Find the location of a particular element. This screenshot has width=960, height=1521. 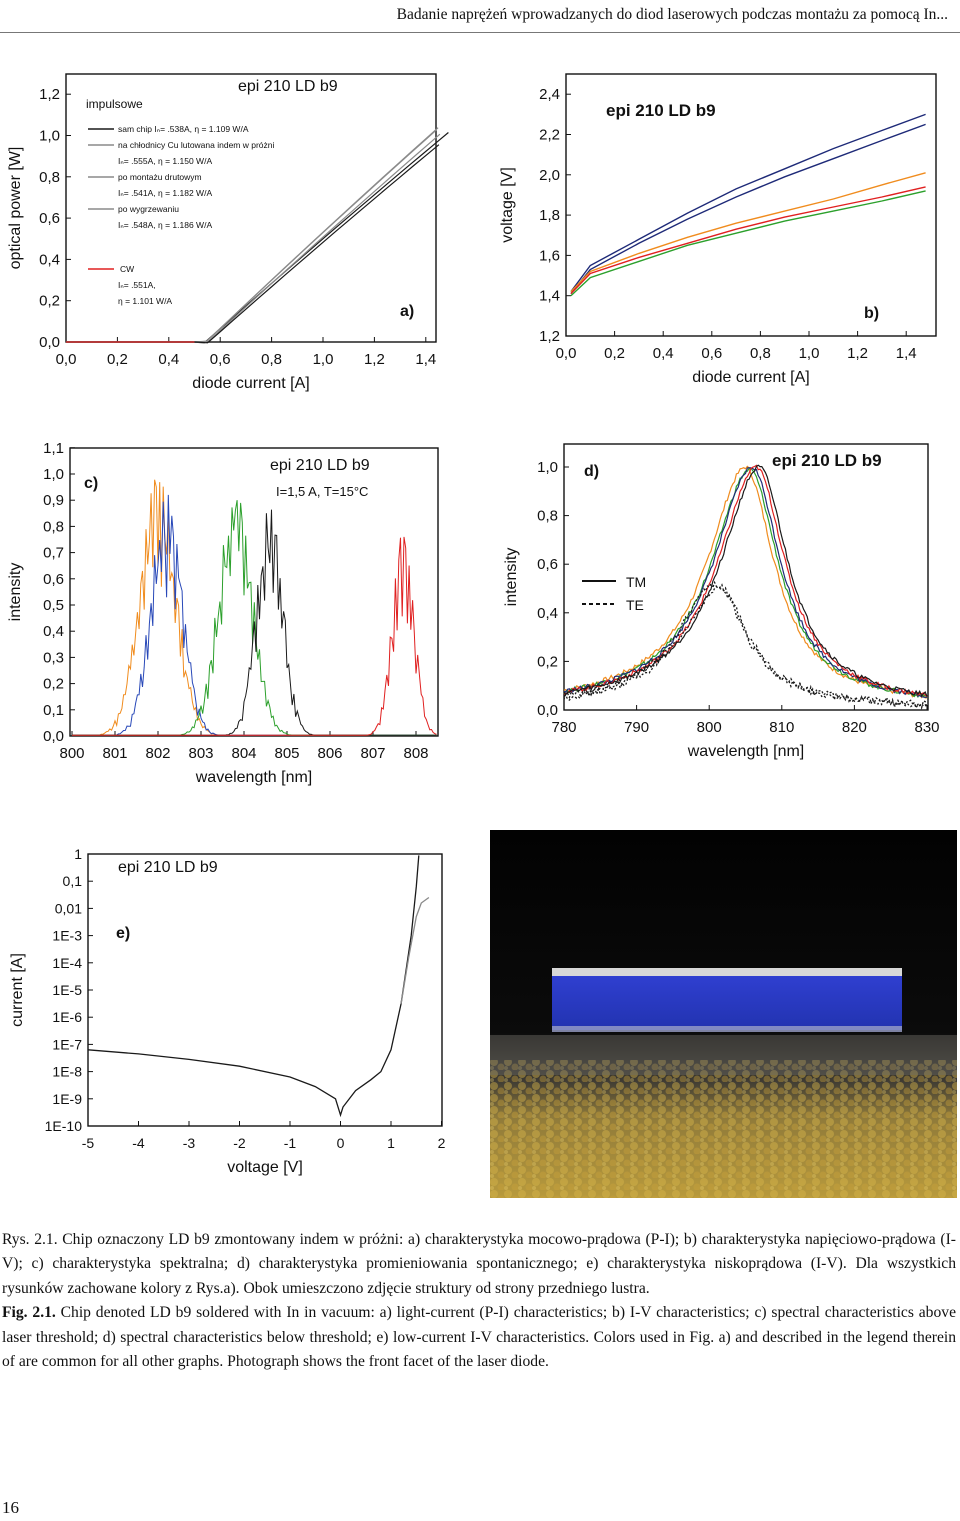

x-tick-label: 800 is located at coordinates (71, 753).